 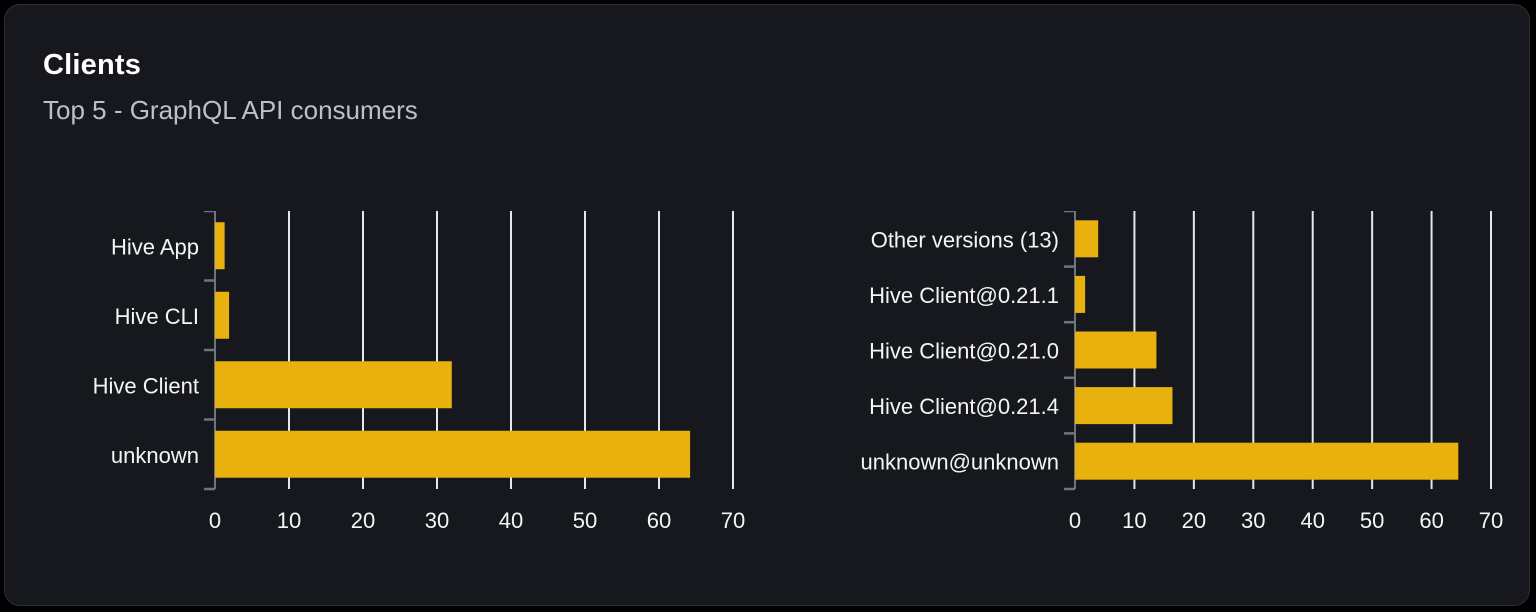 I want to click on category-label: unknown, so click(x=155, y=455).